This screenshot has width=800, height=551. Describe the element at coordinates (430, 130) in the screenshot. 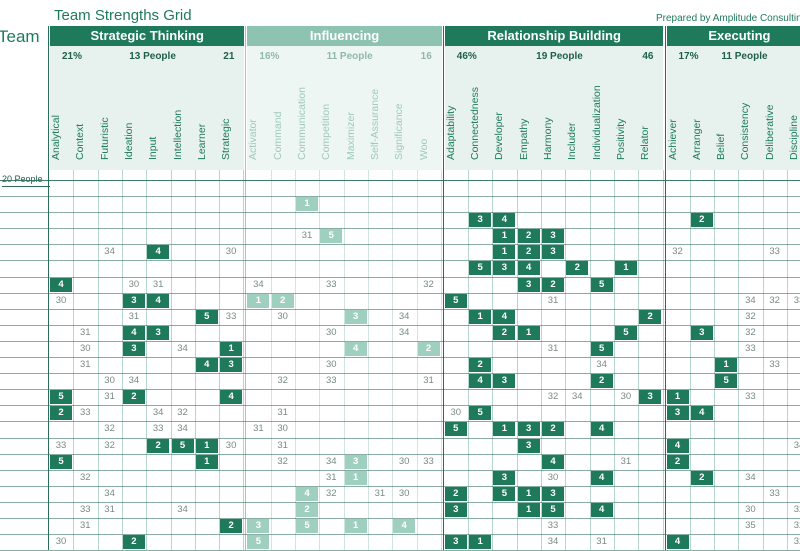

I see `column-label: Woo` at that location.